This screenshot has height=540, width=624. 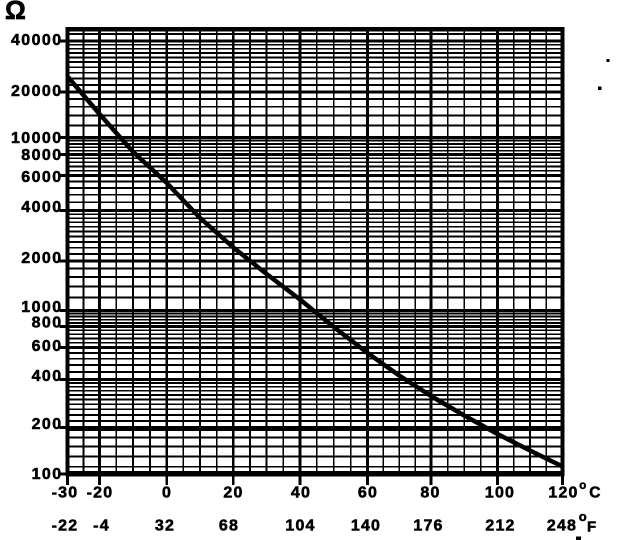 What do you see at coordinates (563, 493) in the screenshot?
I see `svg-text: 120` at bounding box center [563, 493].